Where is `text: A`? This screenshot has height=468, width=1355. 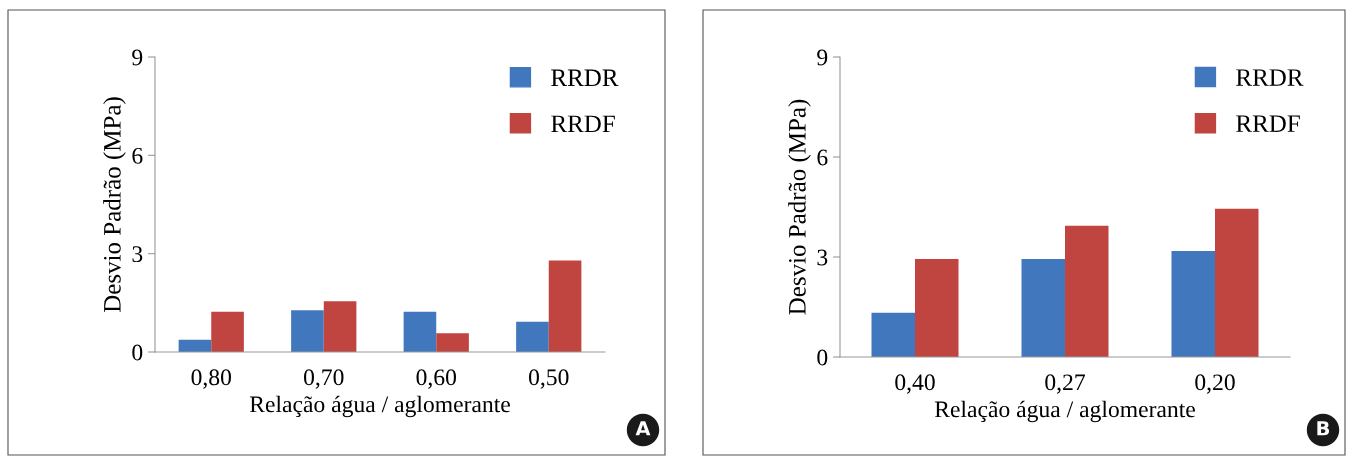 text: A is located at coordinates (643, 428).